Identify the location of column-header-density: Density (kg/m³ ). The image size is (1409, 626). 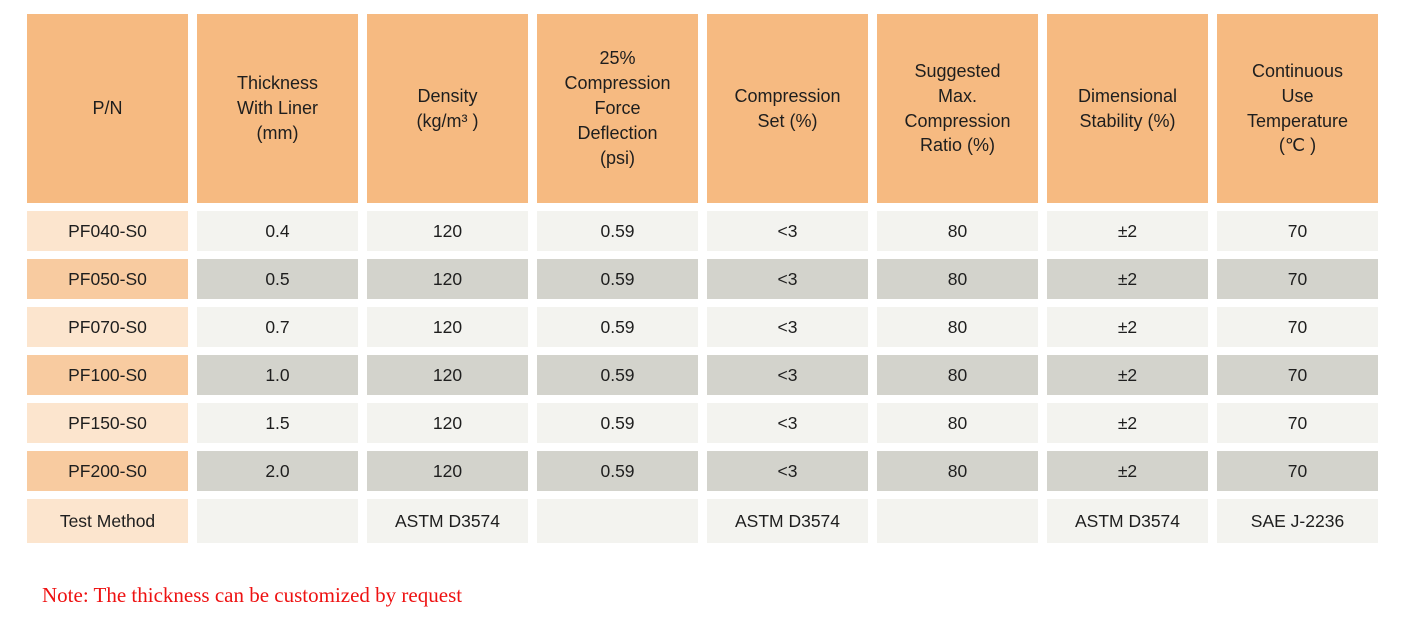
(447, 108).